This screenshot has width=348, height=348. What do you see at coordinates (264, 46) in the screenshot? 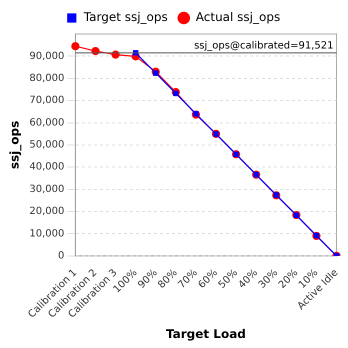
I see `ref-line-label: ssj_ops@calibrated=91,521` at bounding box center [264, 46].